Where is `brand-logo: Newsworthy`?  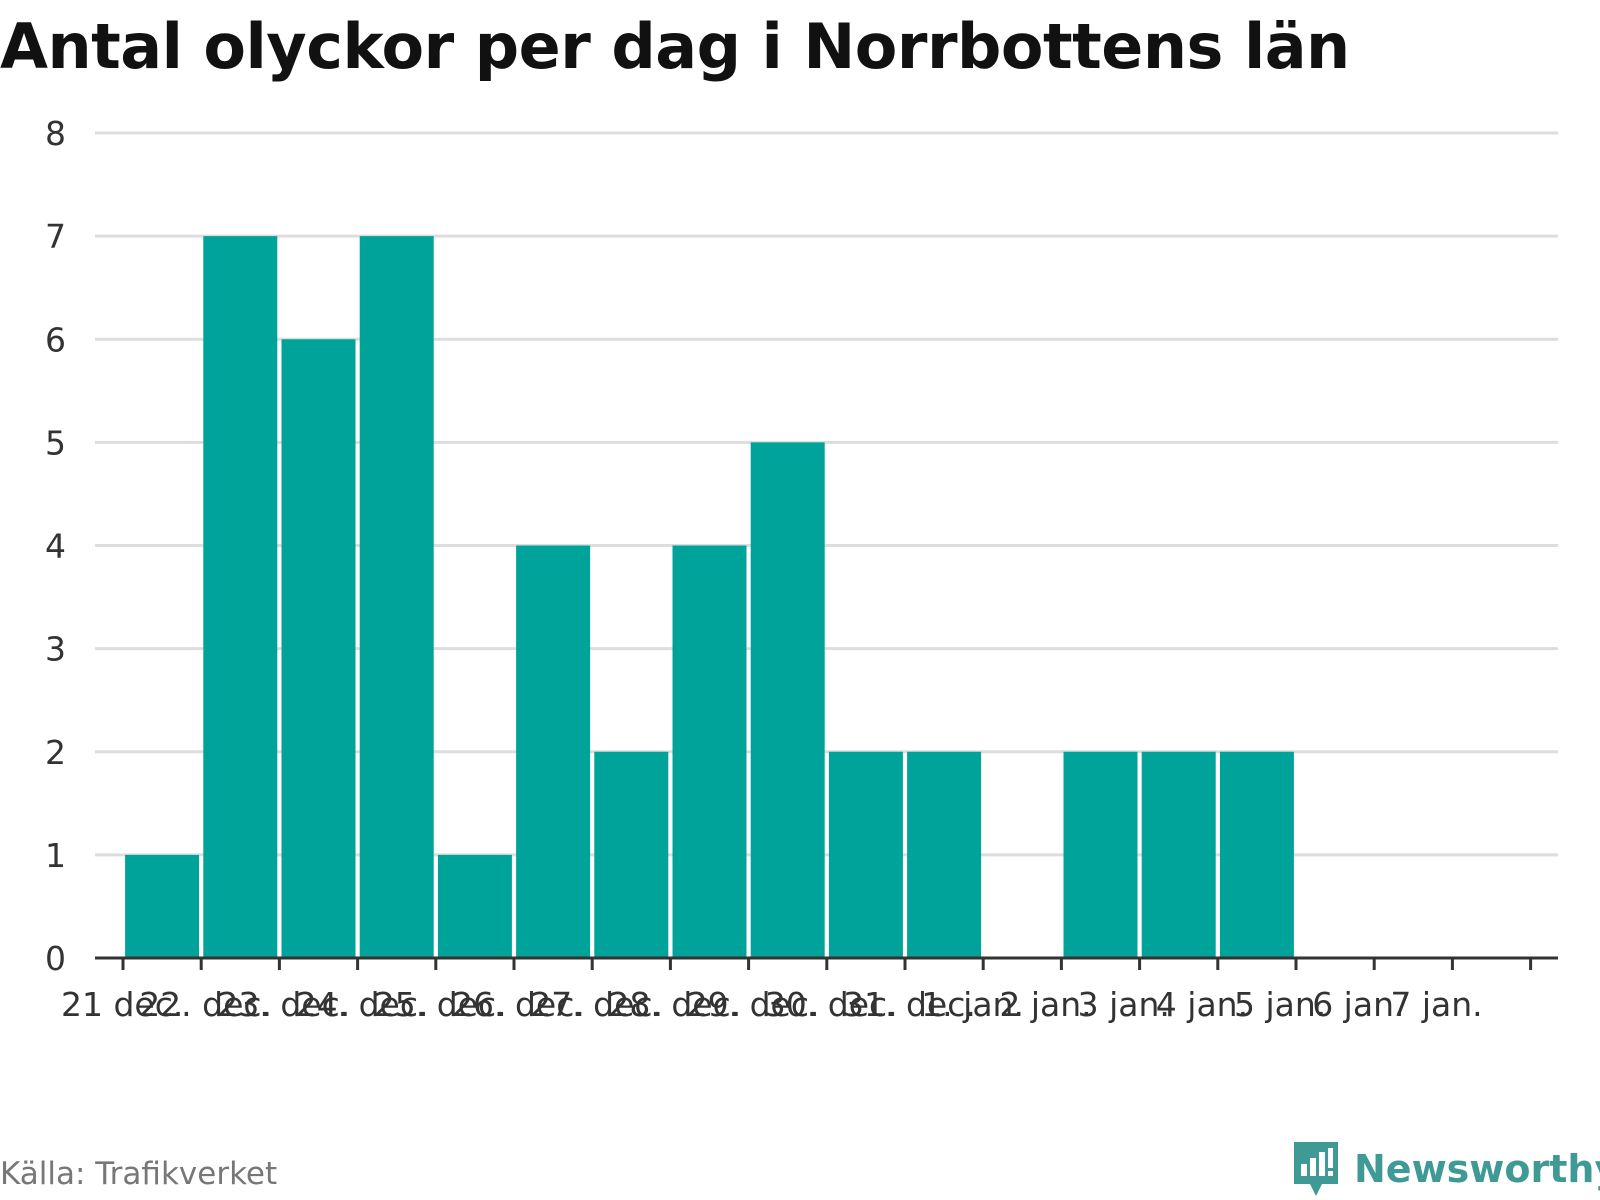 brand-logo: Newsworthy is located at coordinates (1445, 1169).